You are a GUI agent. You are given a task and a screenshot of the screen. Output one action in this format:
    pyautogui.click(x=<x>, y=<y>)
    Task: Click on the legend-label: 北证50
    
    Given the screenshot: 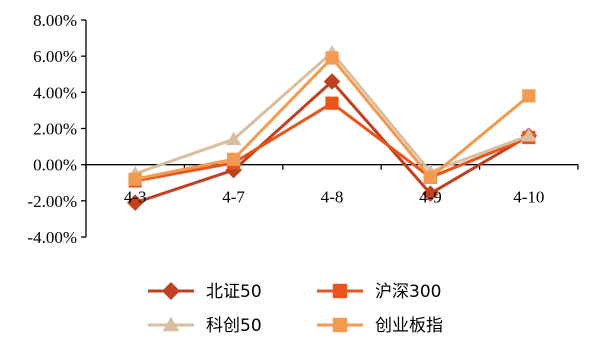 What is the action you would take?
    pyautogui.click(x=234, y=292)
    